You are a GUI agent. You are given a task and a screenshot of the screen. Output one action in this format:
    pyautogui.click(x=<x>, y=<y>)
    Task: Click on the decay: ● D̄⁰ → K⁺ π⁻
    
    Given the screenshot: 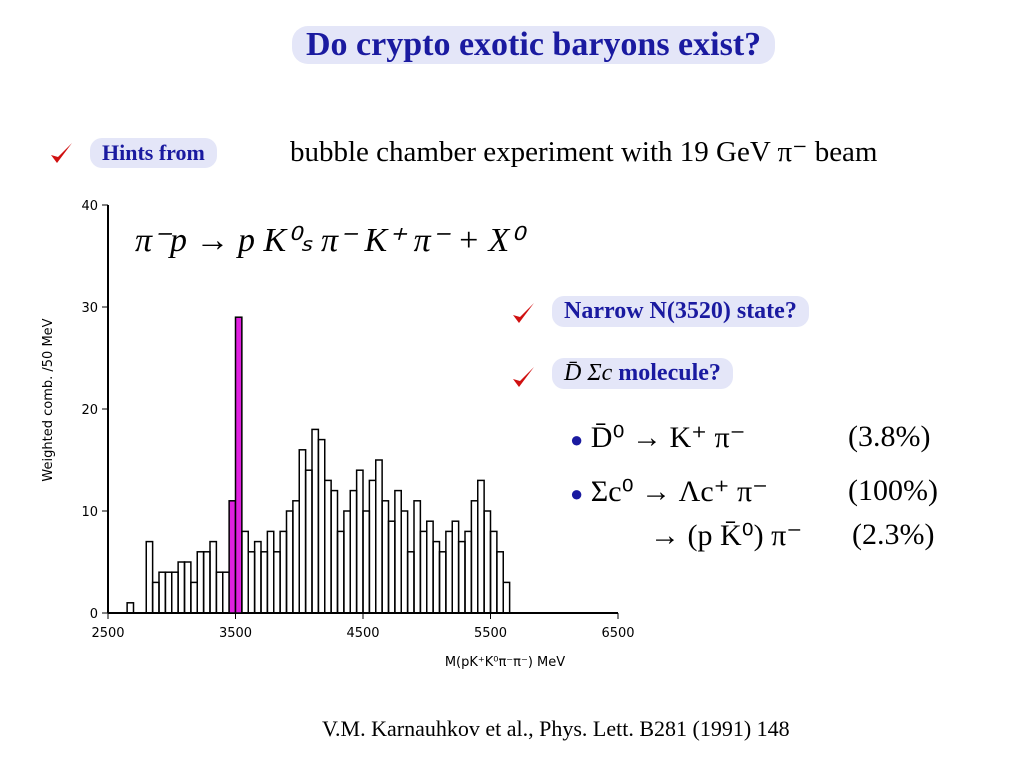 What is the action you would take?
    pyautogui.click(x=658, y=437)
    